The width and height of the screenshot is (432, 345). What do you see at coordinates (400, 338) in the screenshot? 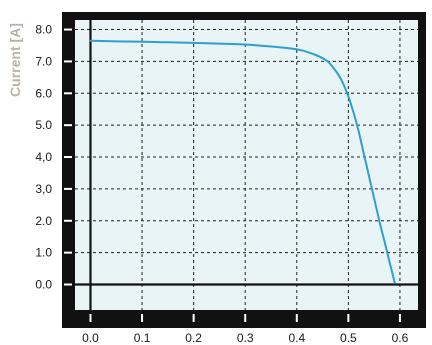
I see `x-tick-label: 0.6` at bounding box center [400, 338].